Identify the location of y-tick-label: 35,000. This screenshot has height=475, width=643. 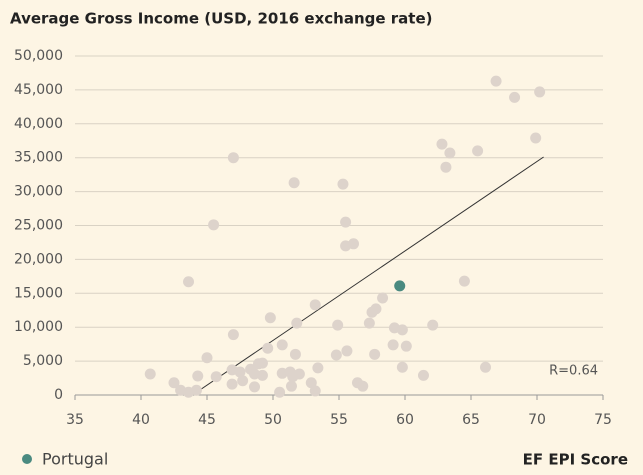
(38, 158).